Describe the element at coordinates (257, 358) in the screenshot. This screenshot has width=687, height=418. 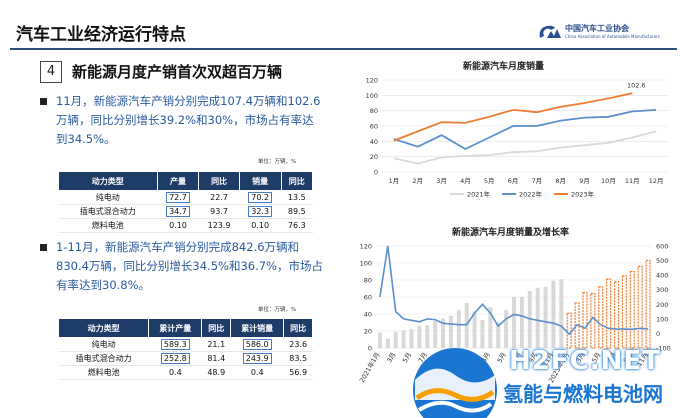
I see `cumulative-cell: 243.9` at that location.